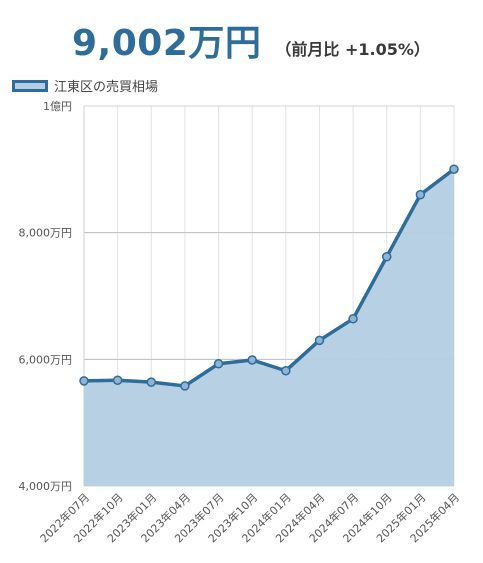 The width and height of the screenshot is (483, 563). Describe the element at coordinates (167, 43) in the screenshot. I see `current-price: 9,002万円` at that location.